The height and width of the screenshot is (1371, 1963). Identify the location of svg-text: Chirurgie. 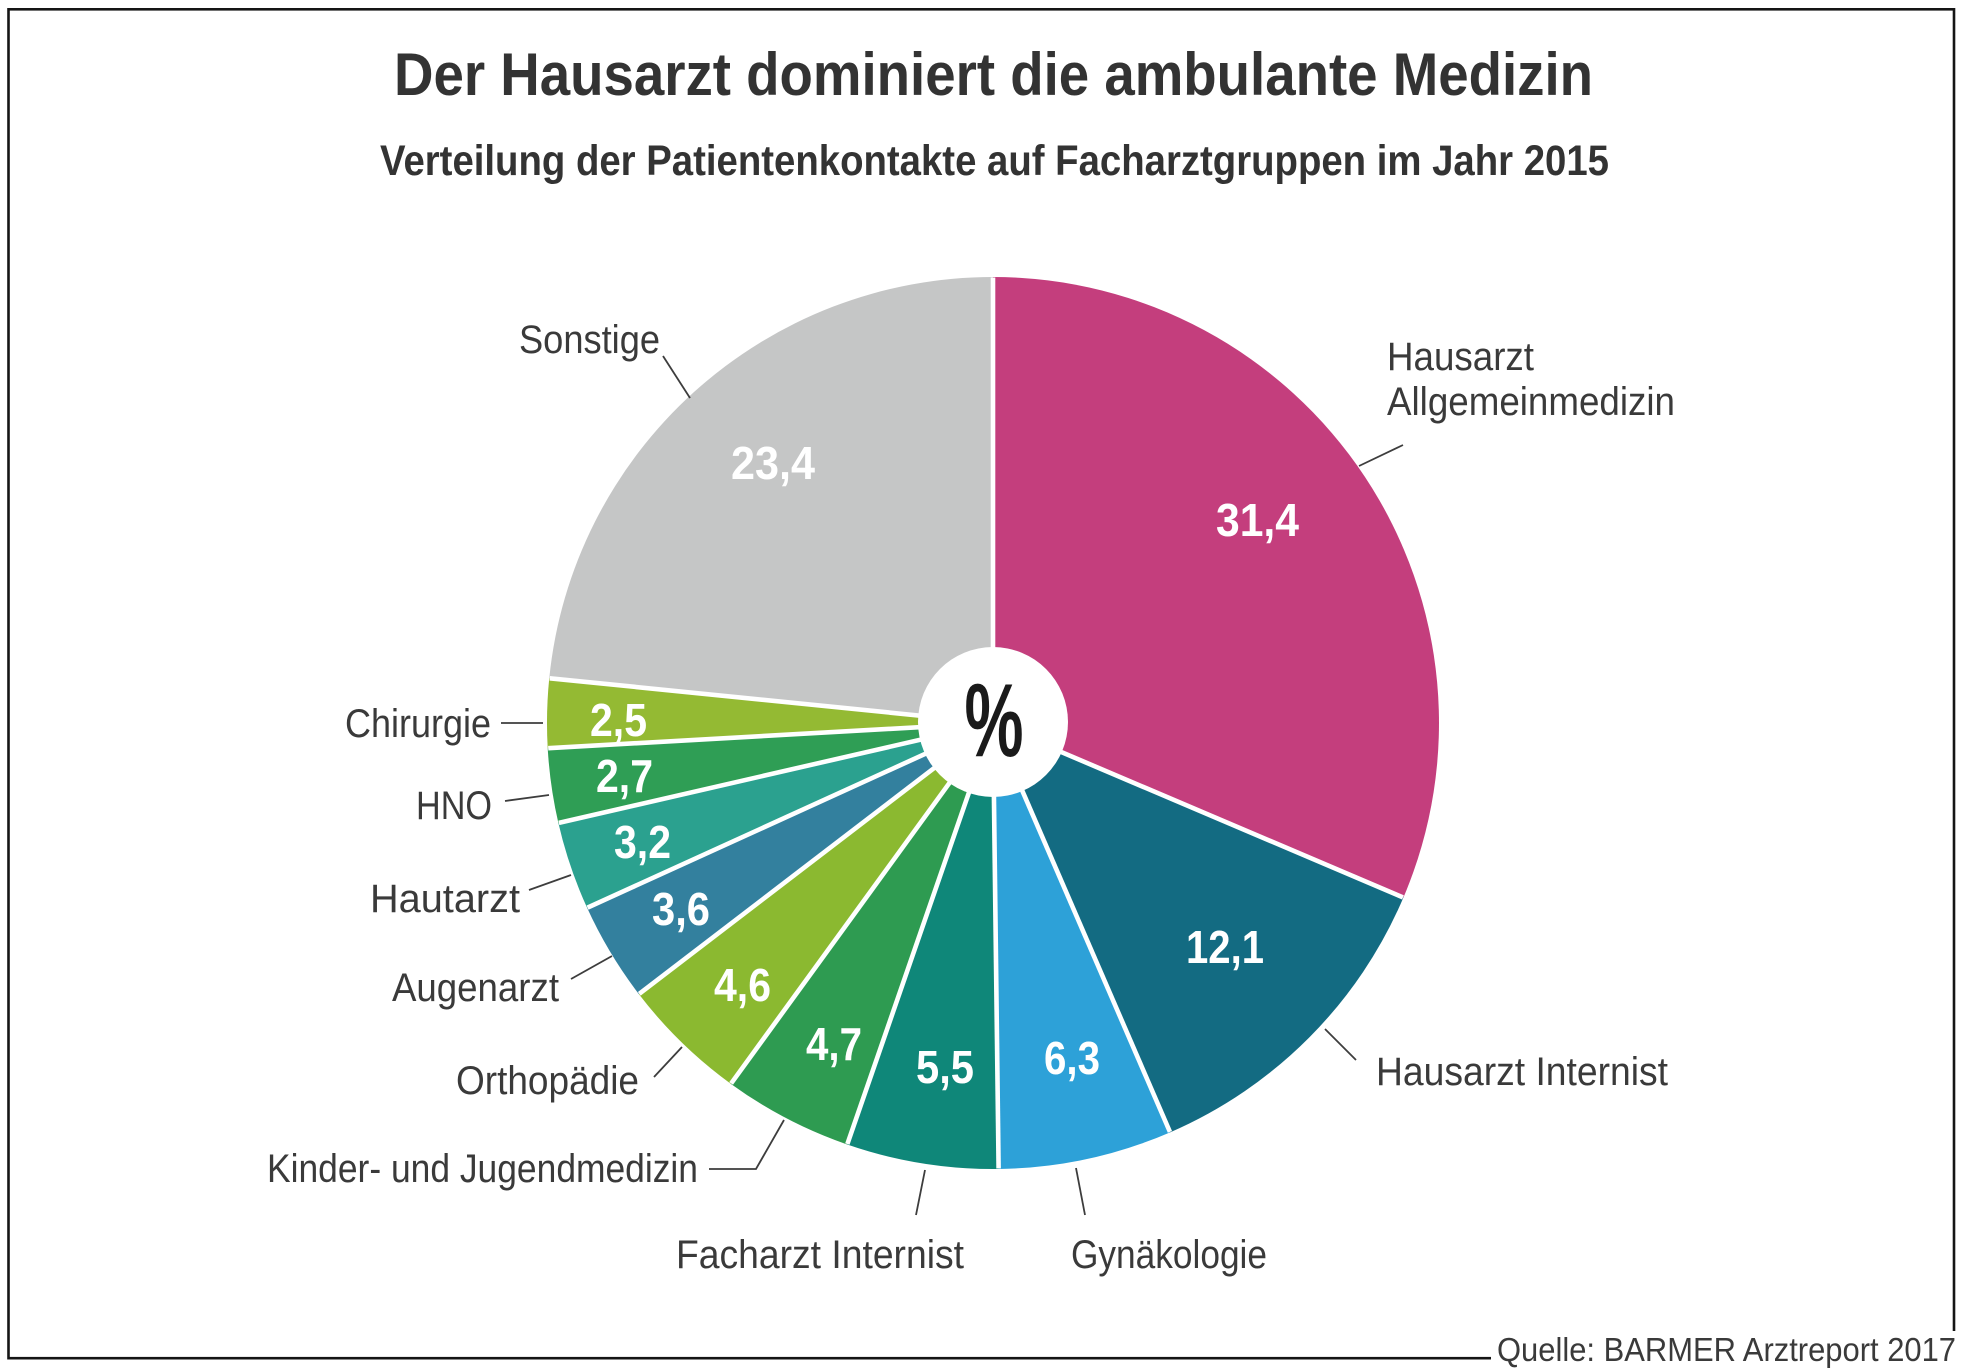
(418, 724).